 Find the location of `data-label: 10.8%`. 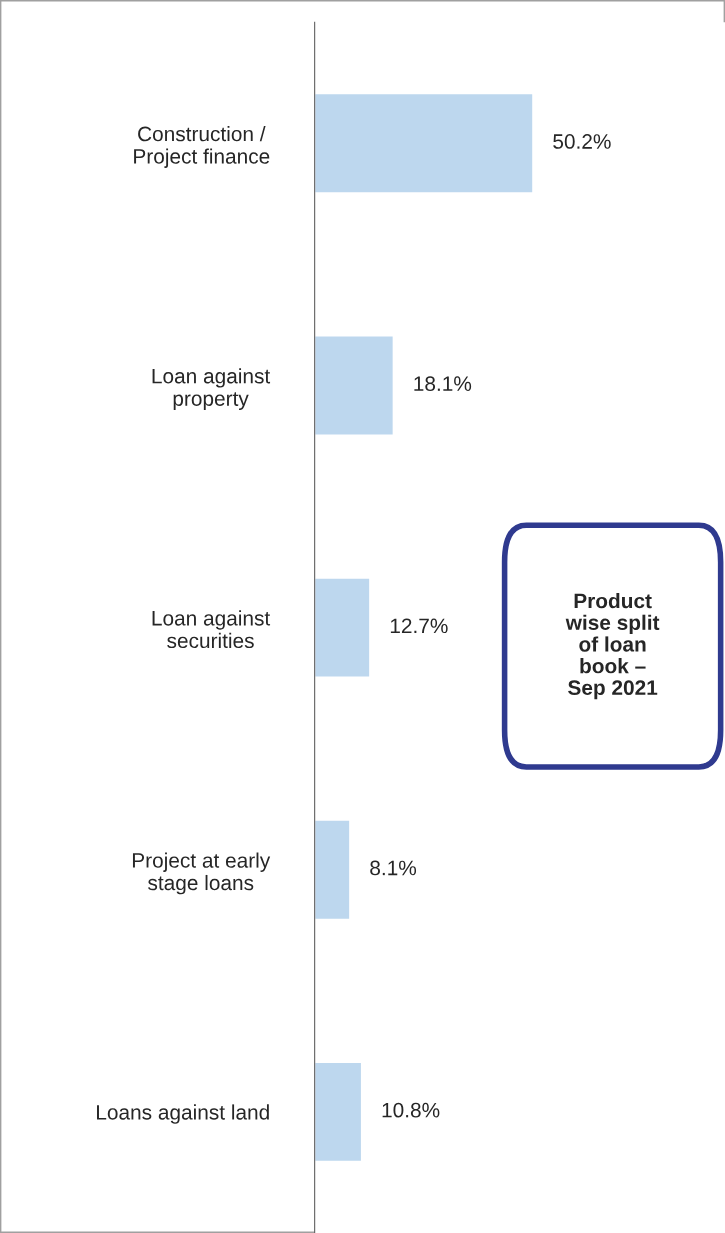

data-label: 10.8% is located at coordinates (411, 1110).